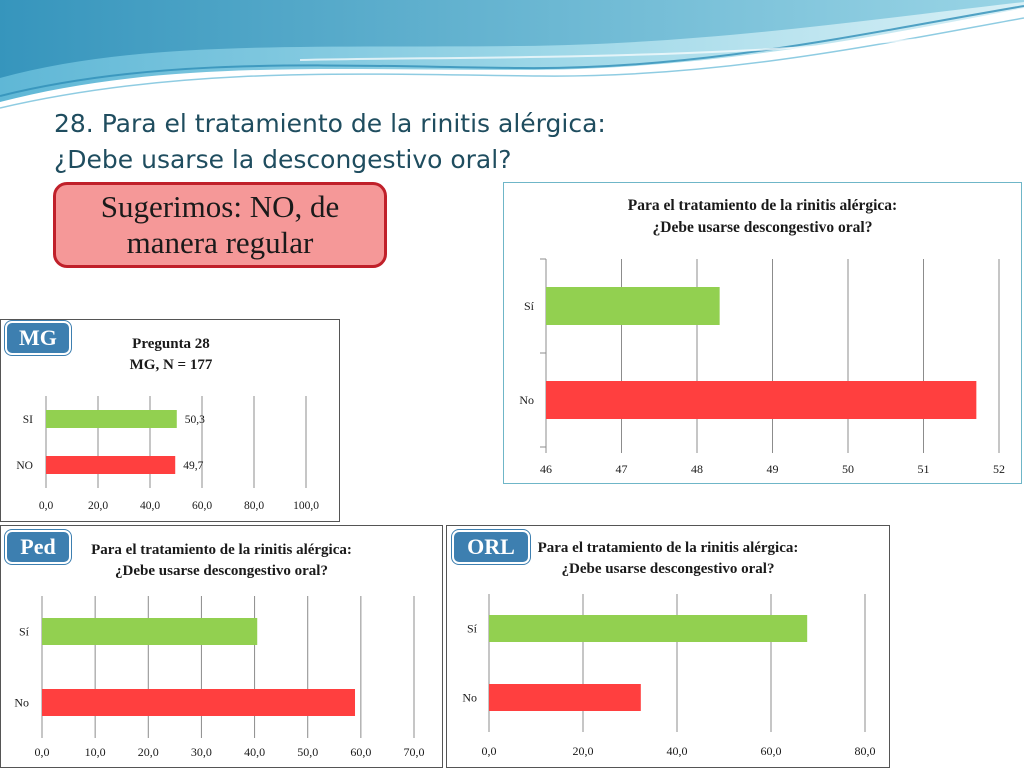 This screenshot has width=1024, height=768. I want to click on tick-label-ped-6: 60,0, so click(360, 752).